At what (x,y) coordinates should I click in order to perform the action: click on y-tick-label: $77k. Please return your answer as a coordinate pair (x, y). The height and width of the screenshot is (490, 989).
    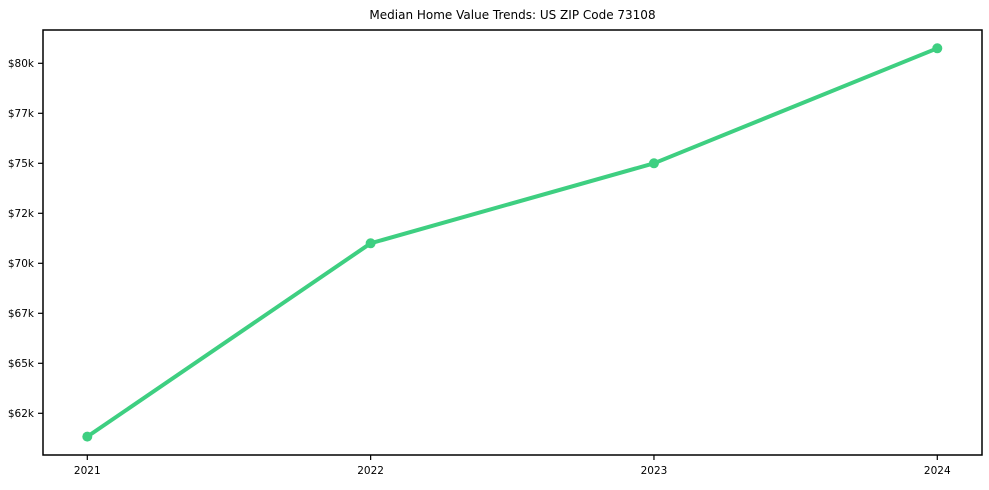
    Looking at the image, I should click on (21, 114).